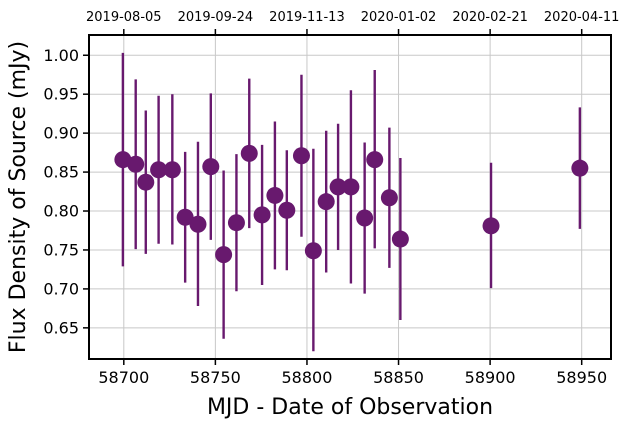 This screenshot has height=427, width=640. What do you see at coordinates (61, 172) in the screenshot?
I see `y-tick-label: 0.85` at bounding box center [61, 172].